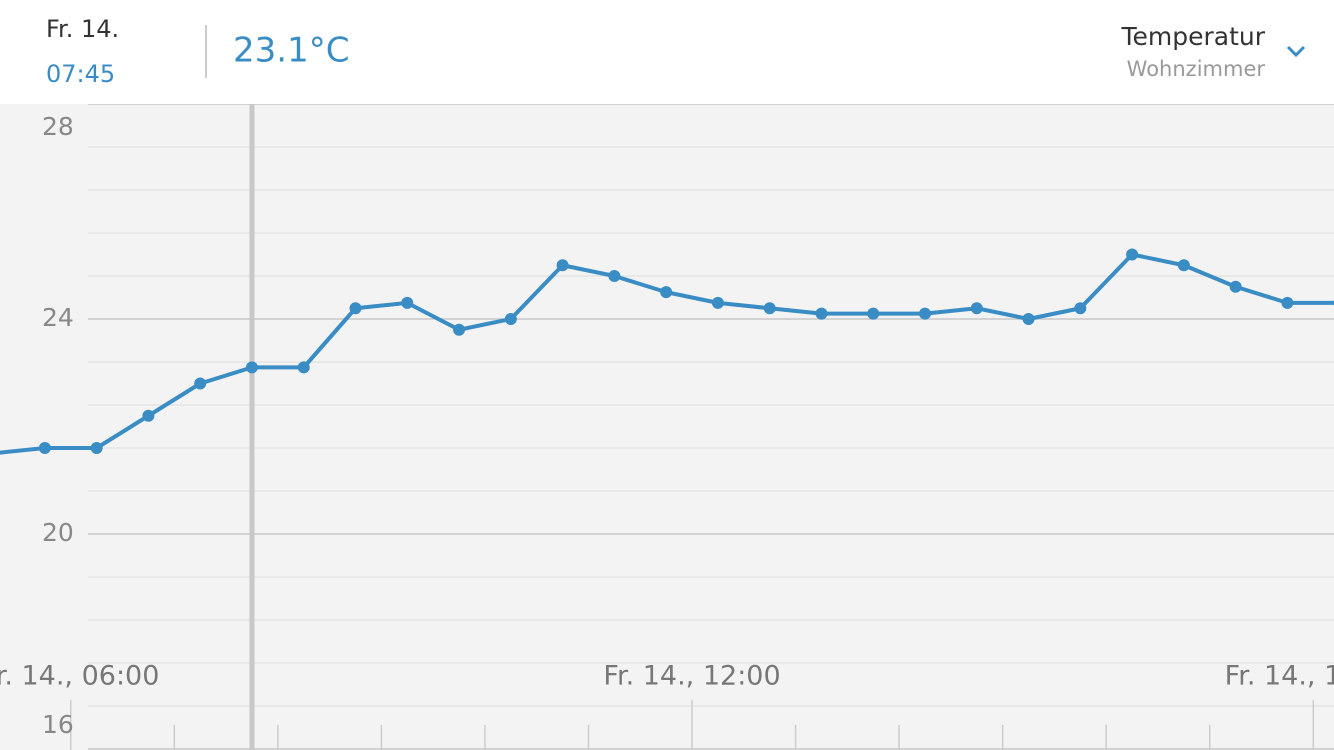 The image size is (1334, 750). Describe the element at coordinates (291, 51) in the screenshot. I see `header-reading: 23.1°C` at that location.